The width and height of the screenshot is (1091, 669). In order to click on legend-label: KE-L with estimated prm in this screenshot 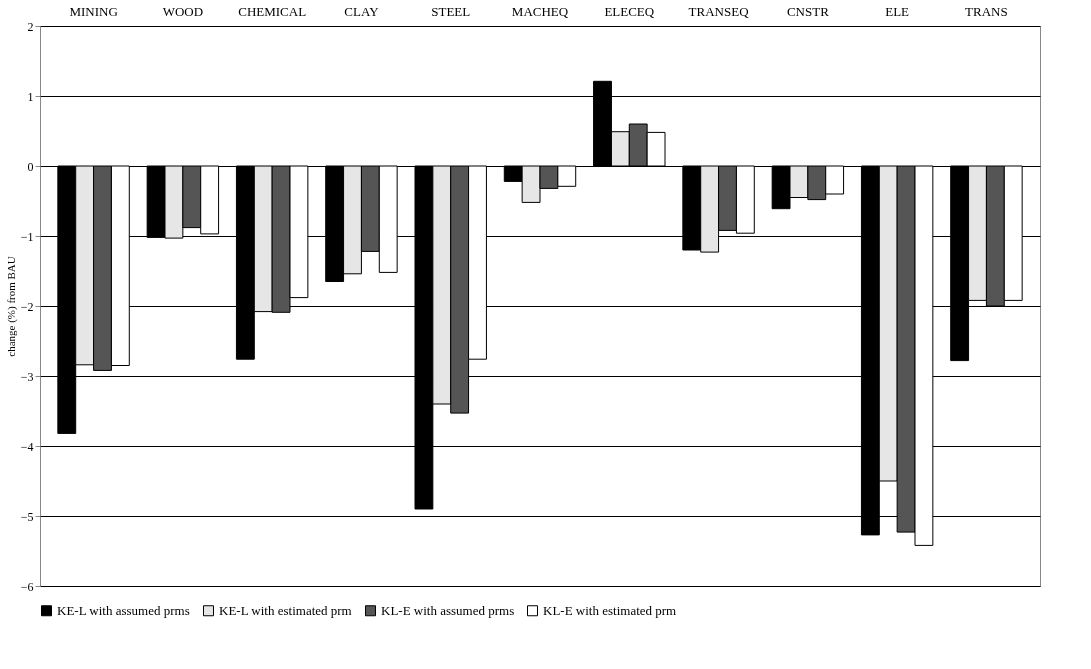, I will do `click(285, 610)`.